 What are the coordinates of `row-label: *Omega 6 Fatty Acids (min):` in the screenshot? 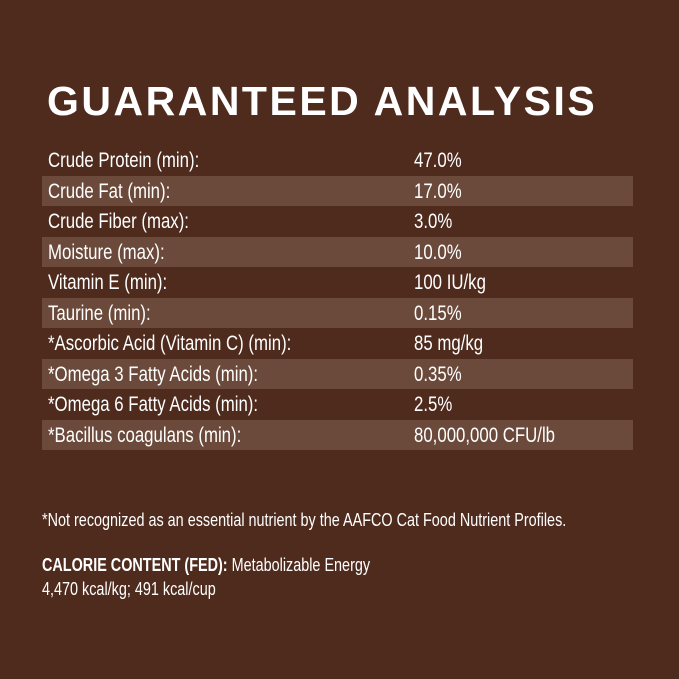 It's located at (153, 404).